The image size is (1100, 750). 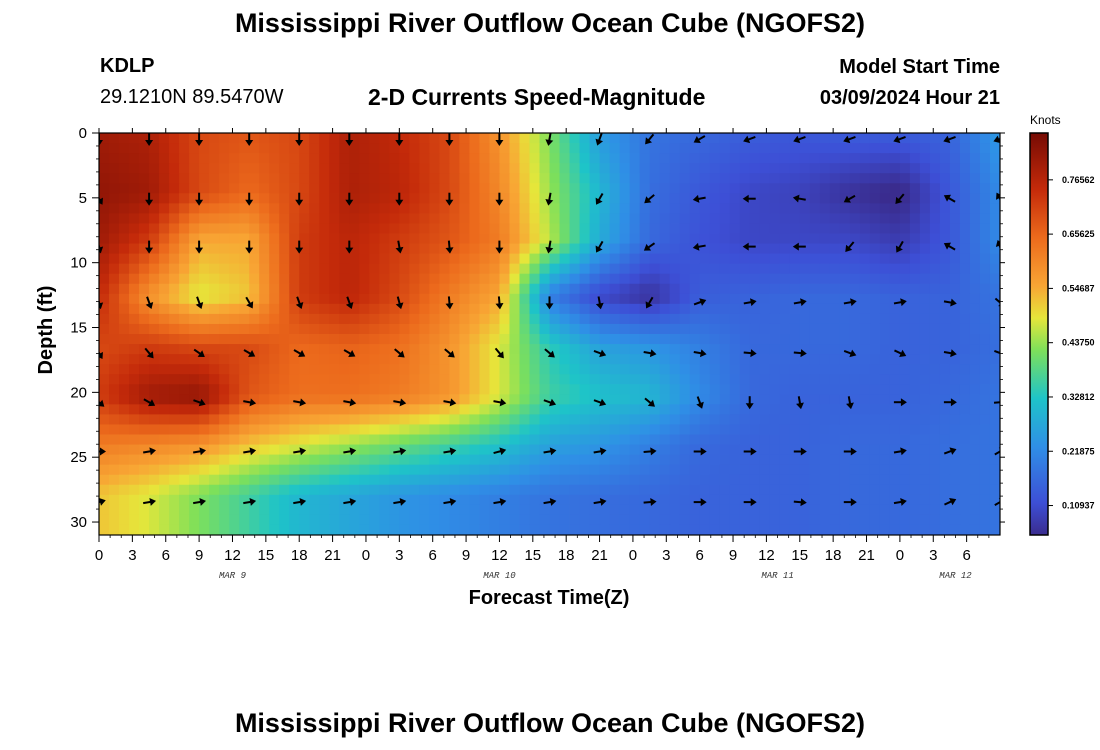 What do you see at coordinates (78, 522) in the screenshot?
I see `y-tick-label: 30` at bounding box center [78, 522].